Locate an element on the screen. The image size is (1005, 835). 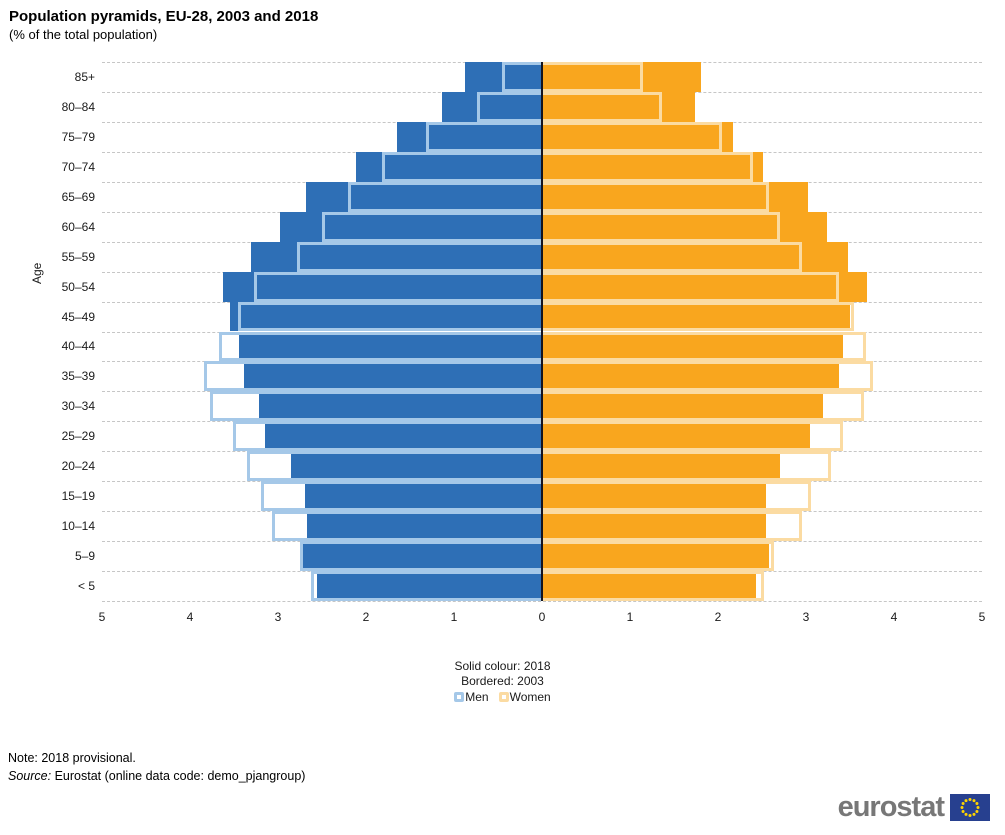
age-label: 75–79 is located at coordinates (78, 136).